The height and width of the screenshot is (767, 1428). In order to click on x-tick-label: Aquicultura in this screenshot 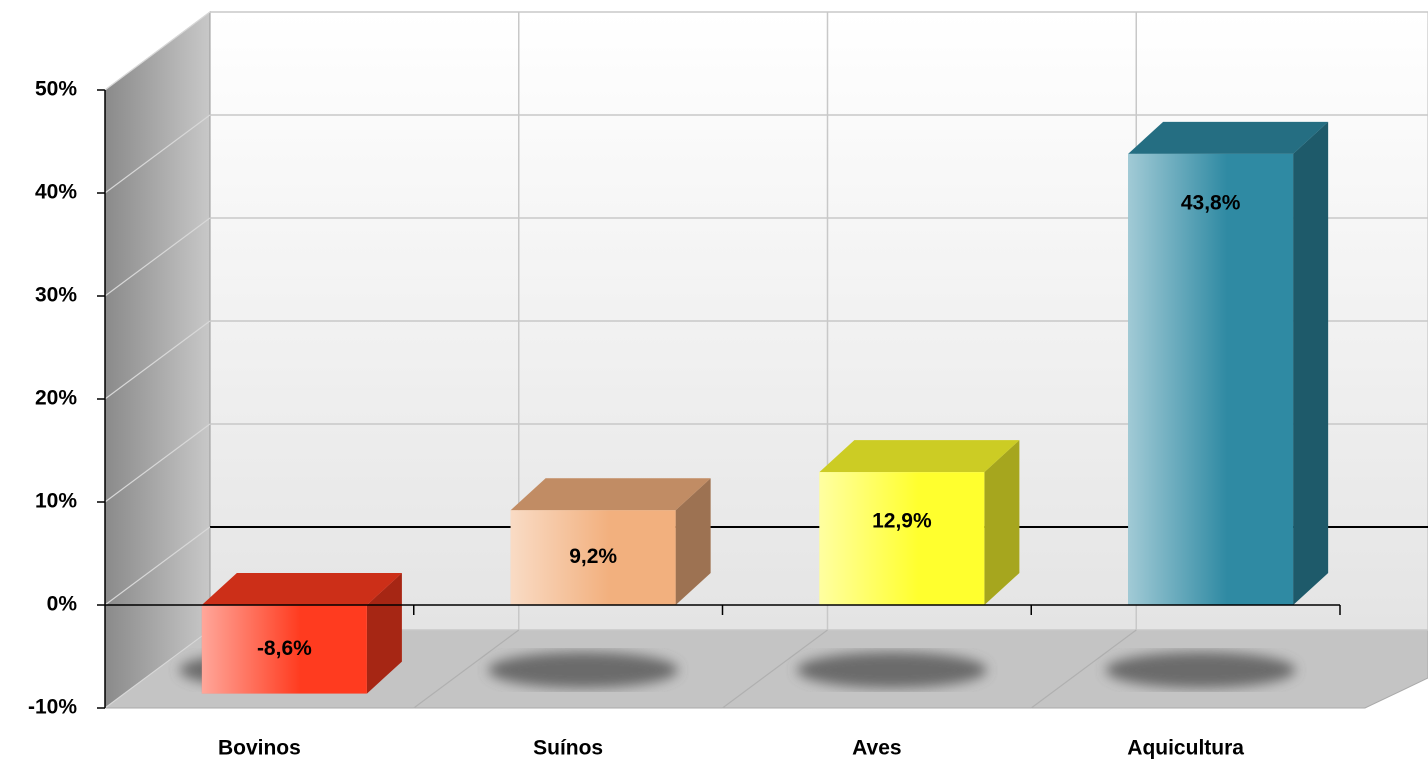, I will do `click(1185, 748)`.